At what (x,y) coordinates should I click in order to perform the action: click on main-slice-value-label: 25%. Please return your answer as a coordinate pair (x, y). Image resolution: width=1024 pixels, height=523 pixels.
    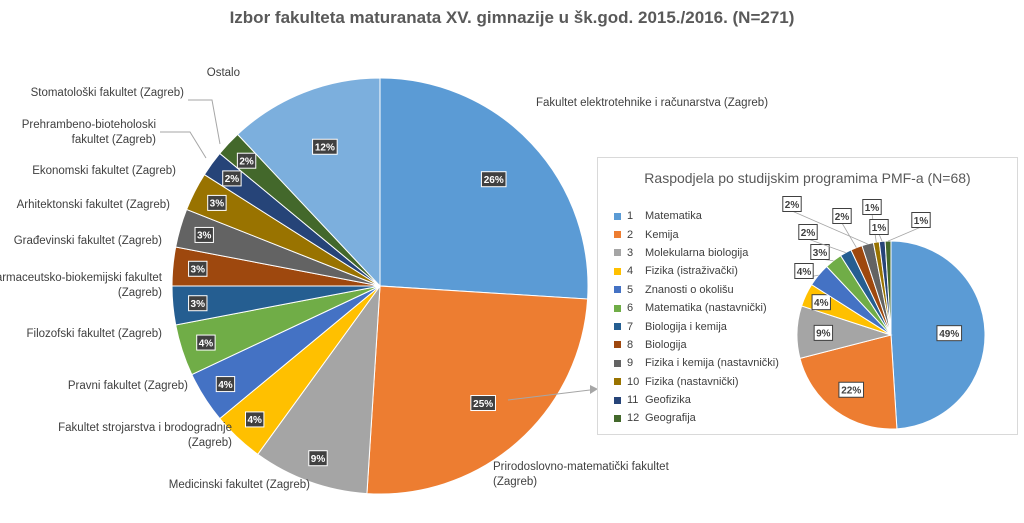
    Looking at the image, I should click on (483, 403).